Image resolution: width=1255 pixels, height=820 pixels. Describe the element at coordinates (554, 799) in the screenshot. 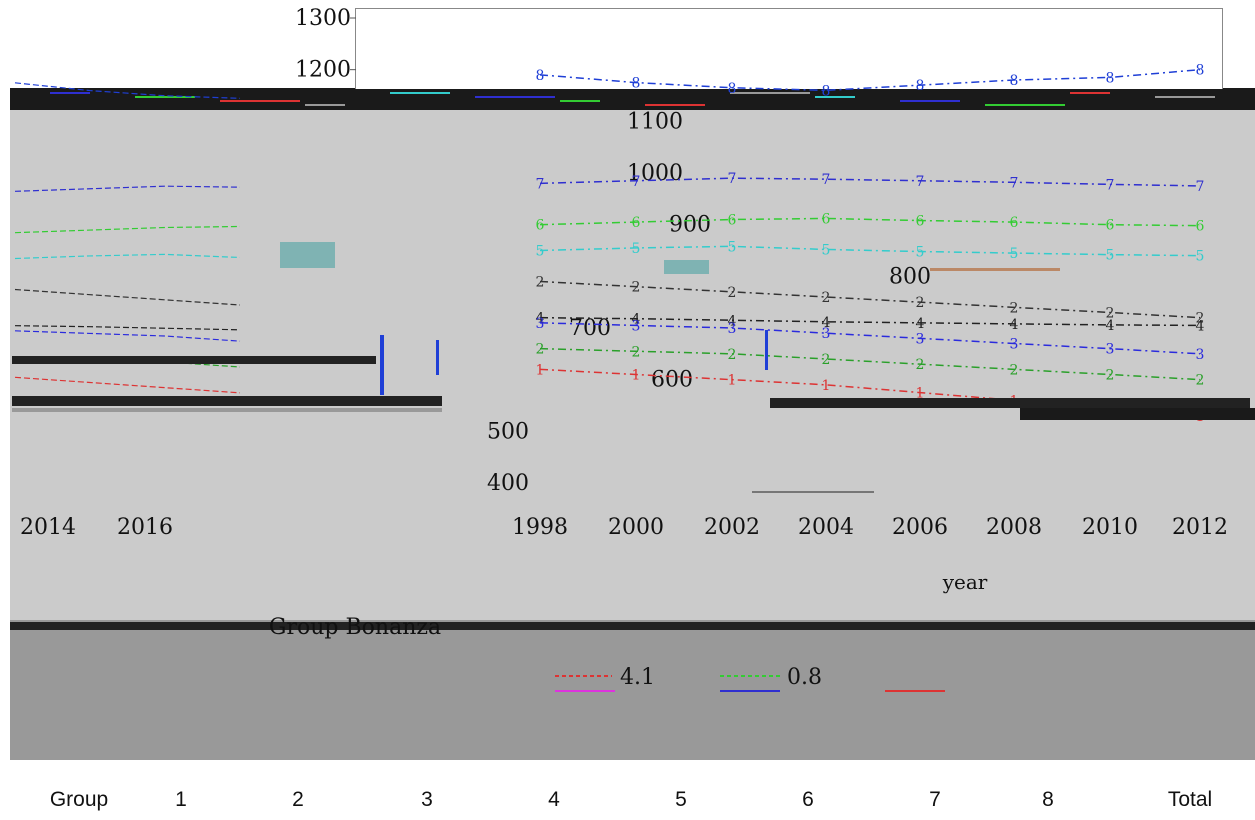

I see `group-label-4: 4` at that location.